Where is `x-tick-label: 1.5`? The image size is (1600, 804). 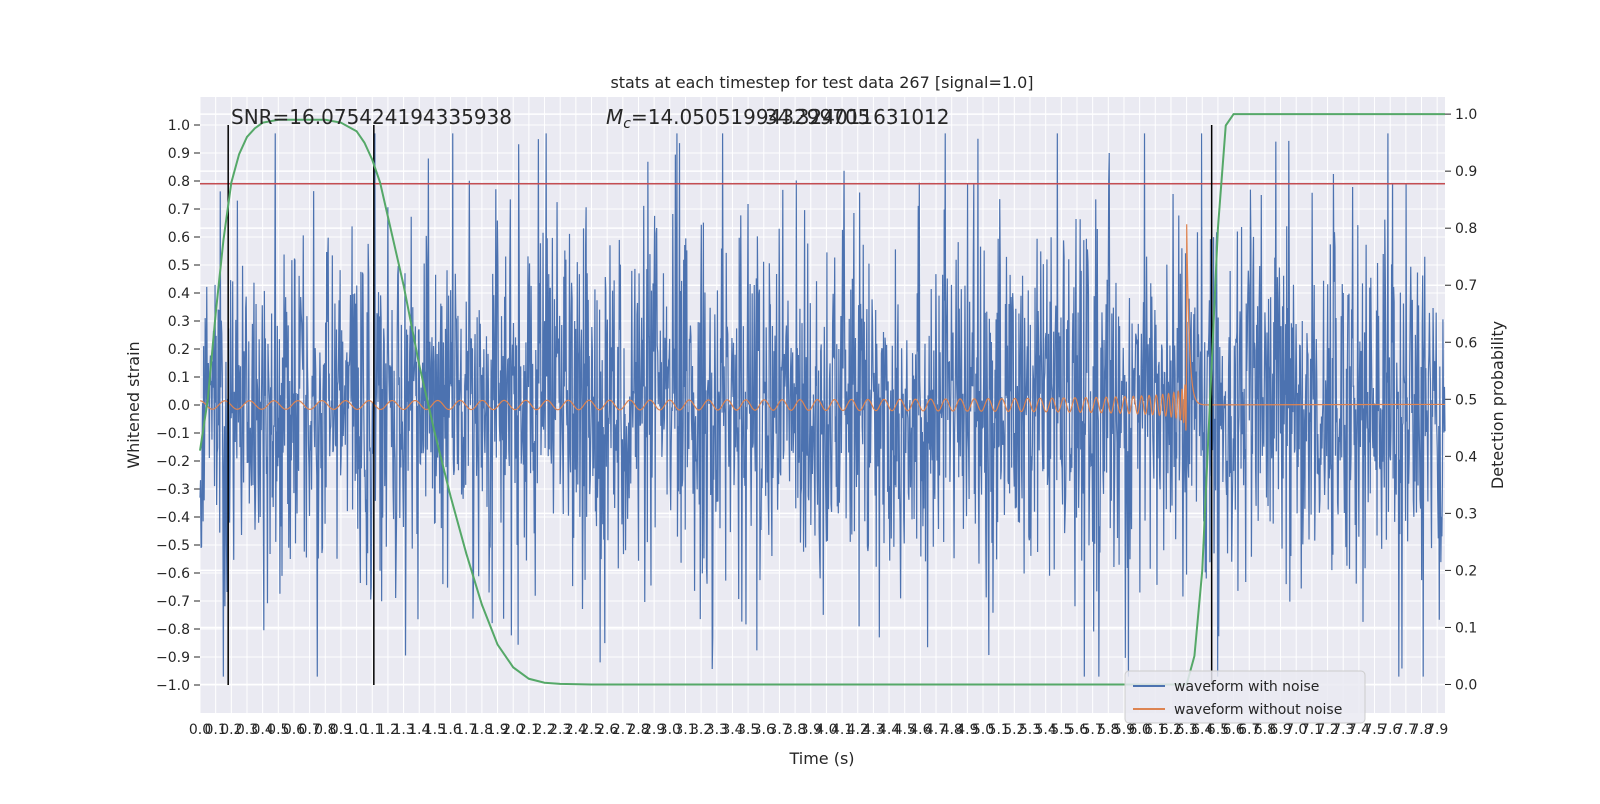 x-tick-label: 1.5 is located at coordinates (435, 730).